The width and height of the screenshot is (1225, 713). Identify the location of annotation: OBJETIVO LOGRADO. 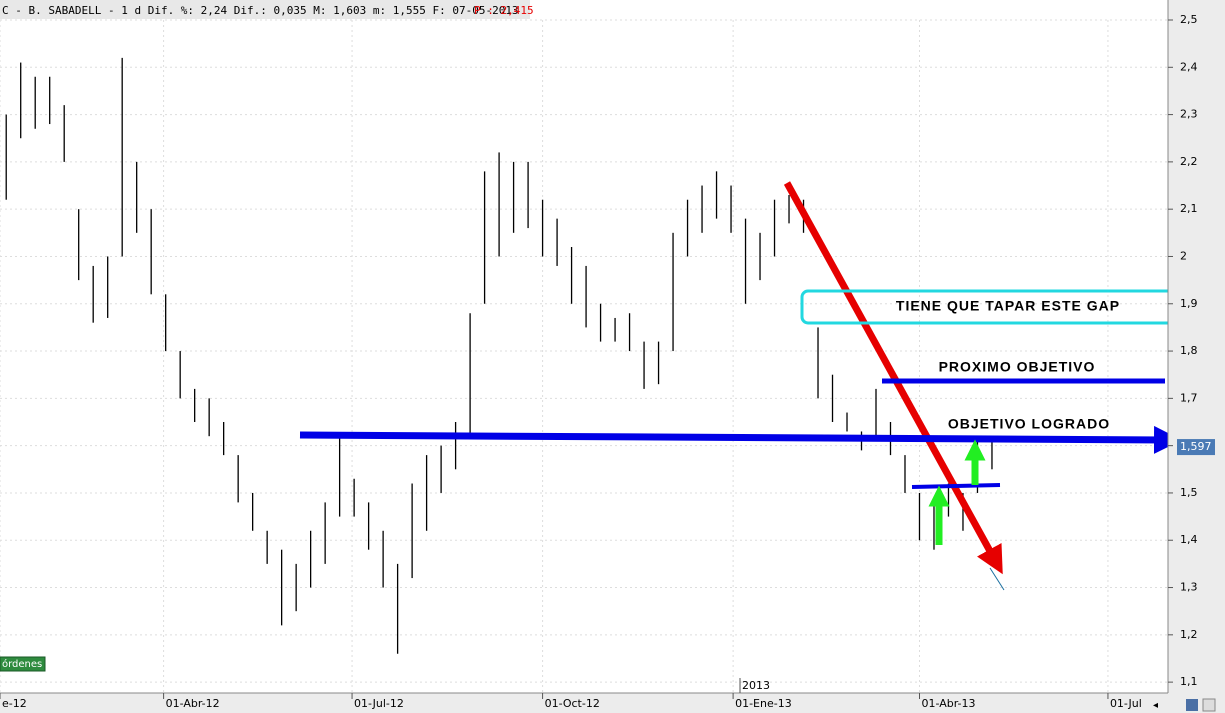
(1029, 424).